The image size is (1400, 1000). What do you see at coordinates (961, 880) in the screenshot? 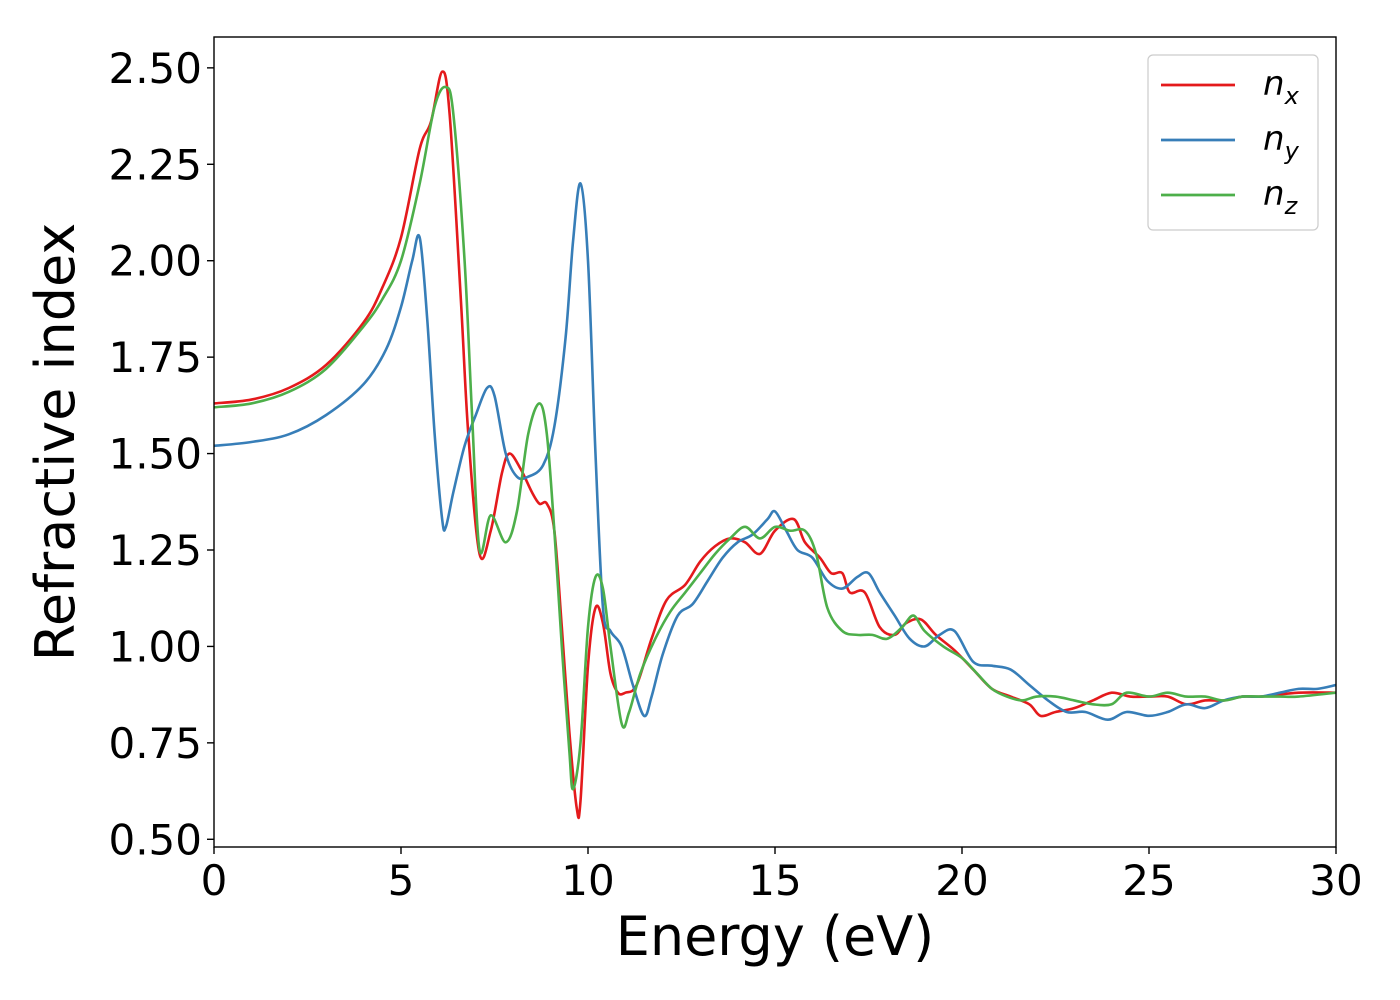
I see `x-tick-label: 20` at bounding box center [961, 880].